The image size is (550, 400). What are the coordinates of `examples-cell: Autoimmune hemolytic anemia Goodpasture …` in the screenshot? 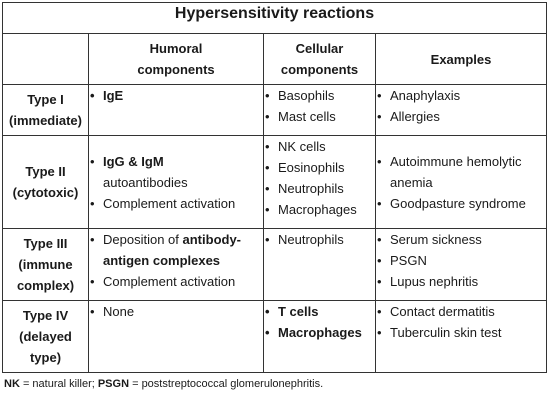 It's located at (461, 182).